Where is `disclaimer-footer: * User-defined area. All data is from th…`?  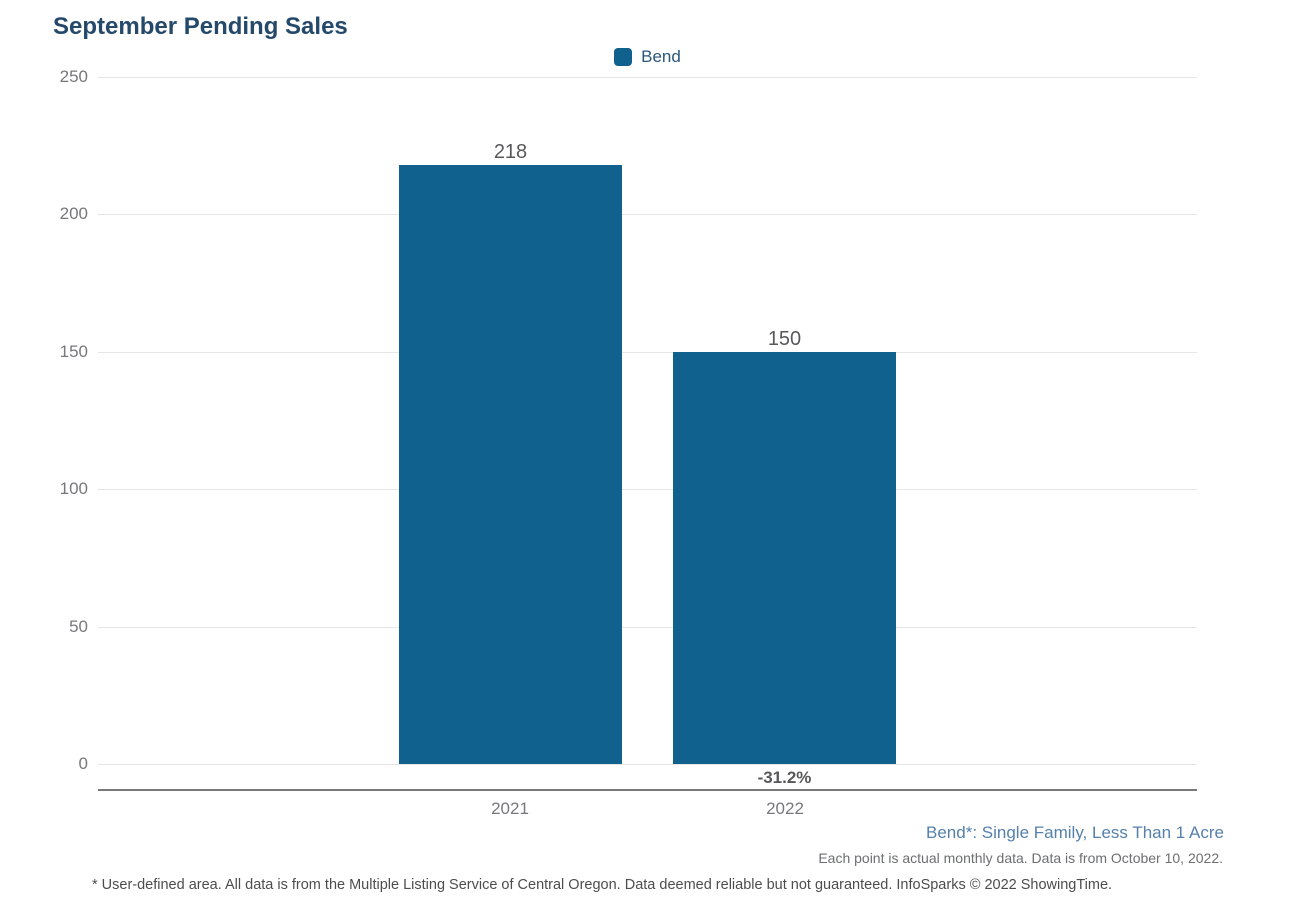 disclaimer-footer: * User-defined area. All data is from th… is located at coordinates (602, 885).